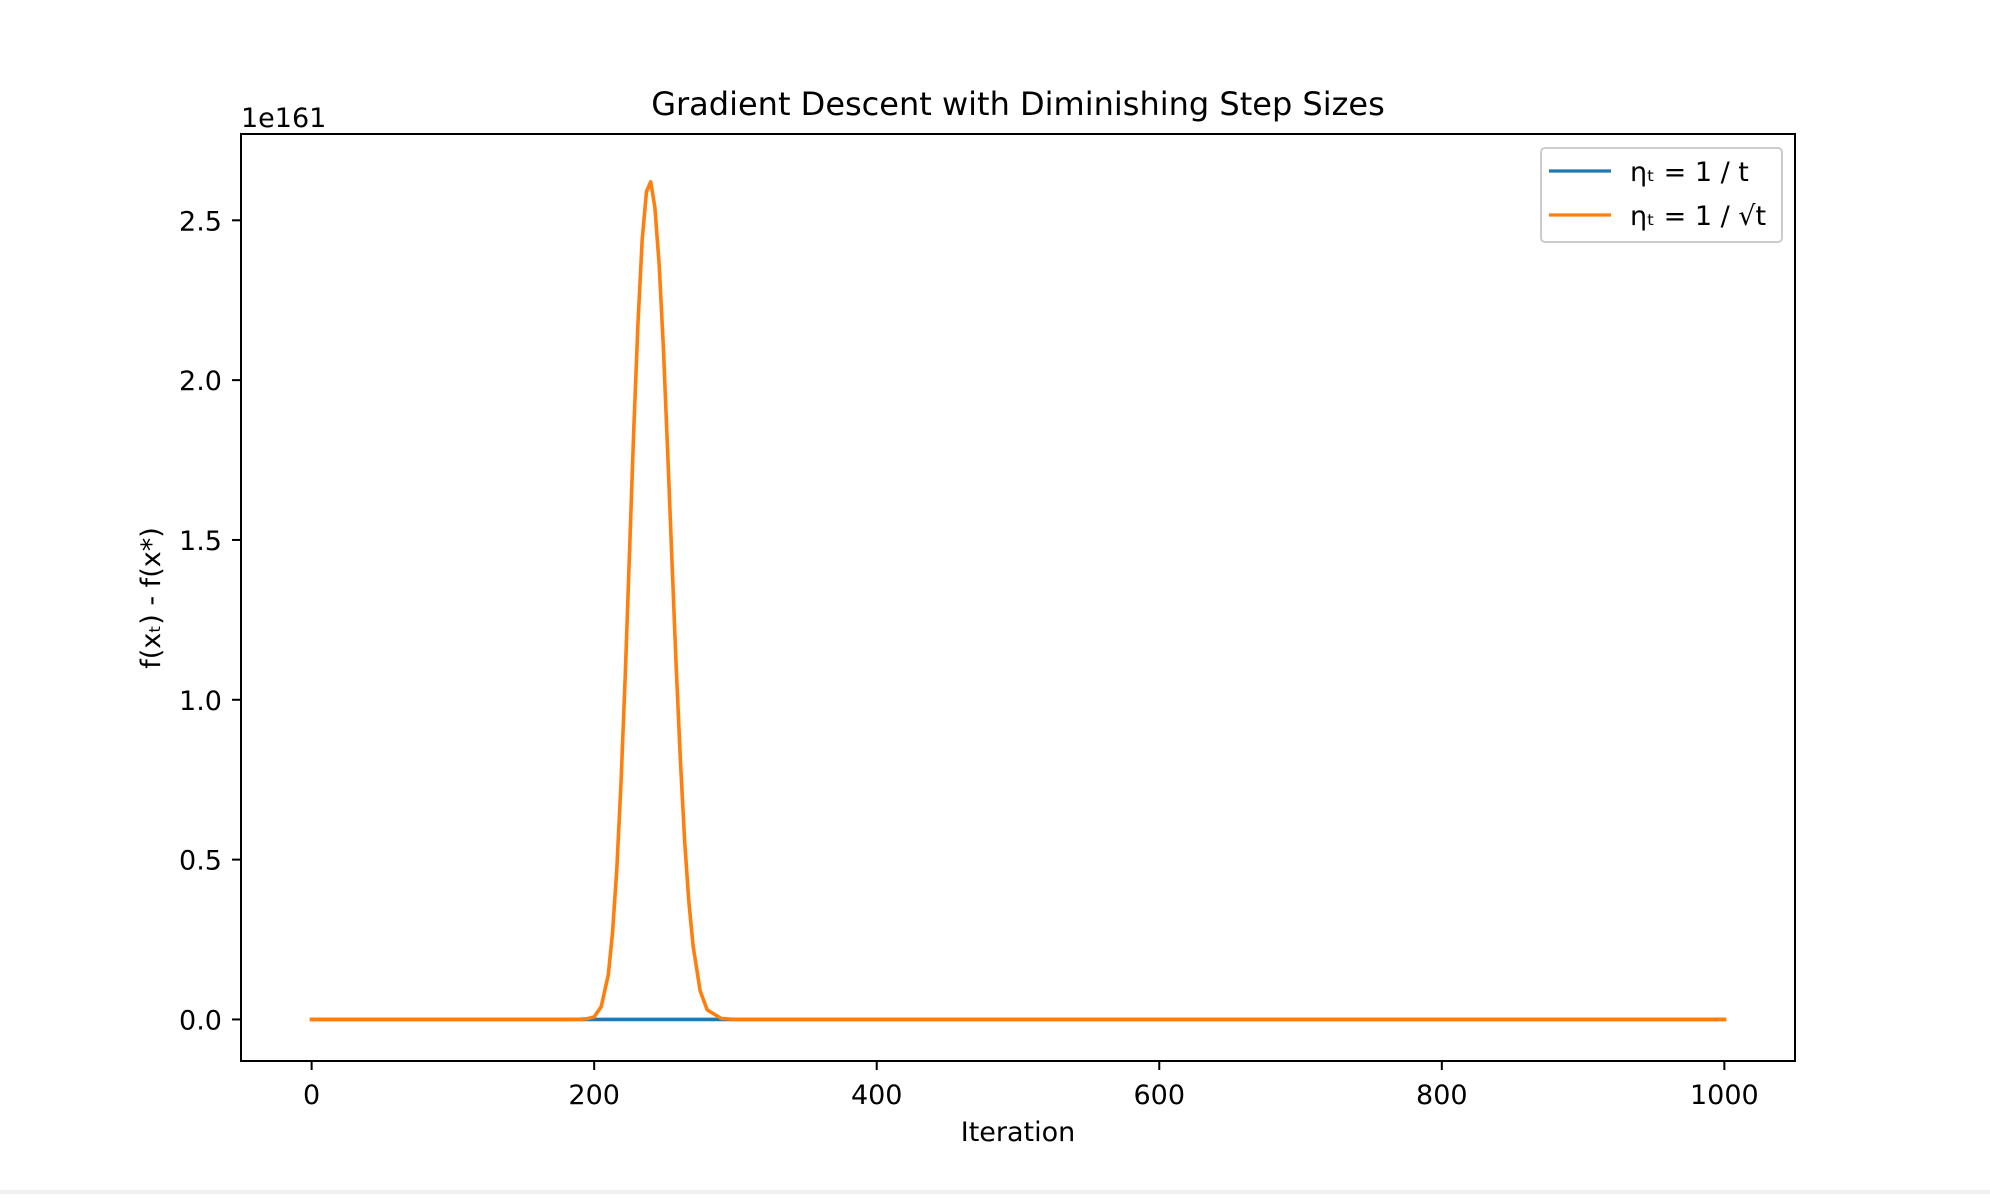 This screenshot has height=1198, width=1990. I want to click on x-axis-label: Iteration, so click(1018, 1132).